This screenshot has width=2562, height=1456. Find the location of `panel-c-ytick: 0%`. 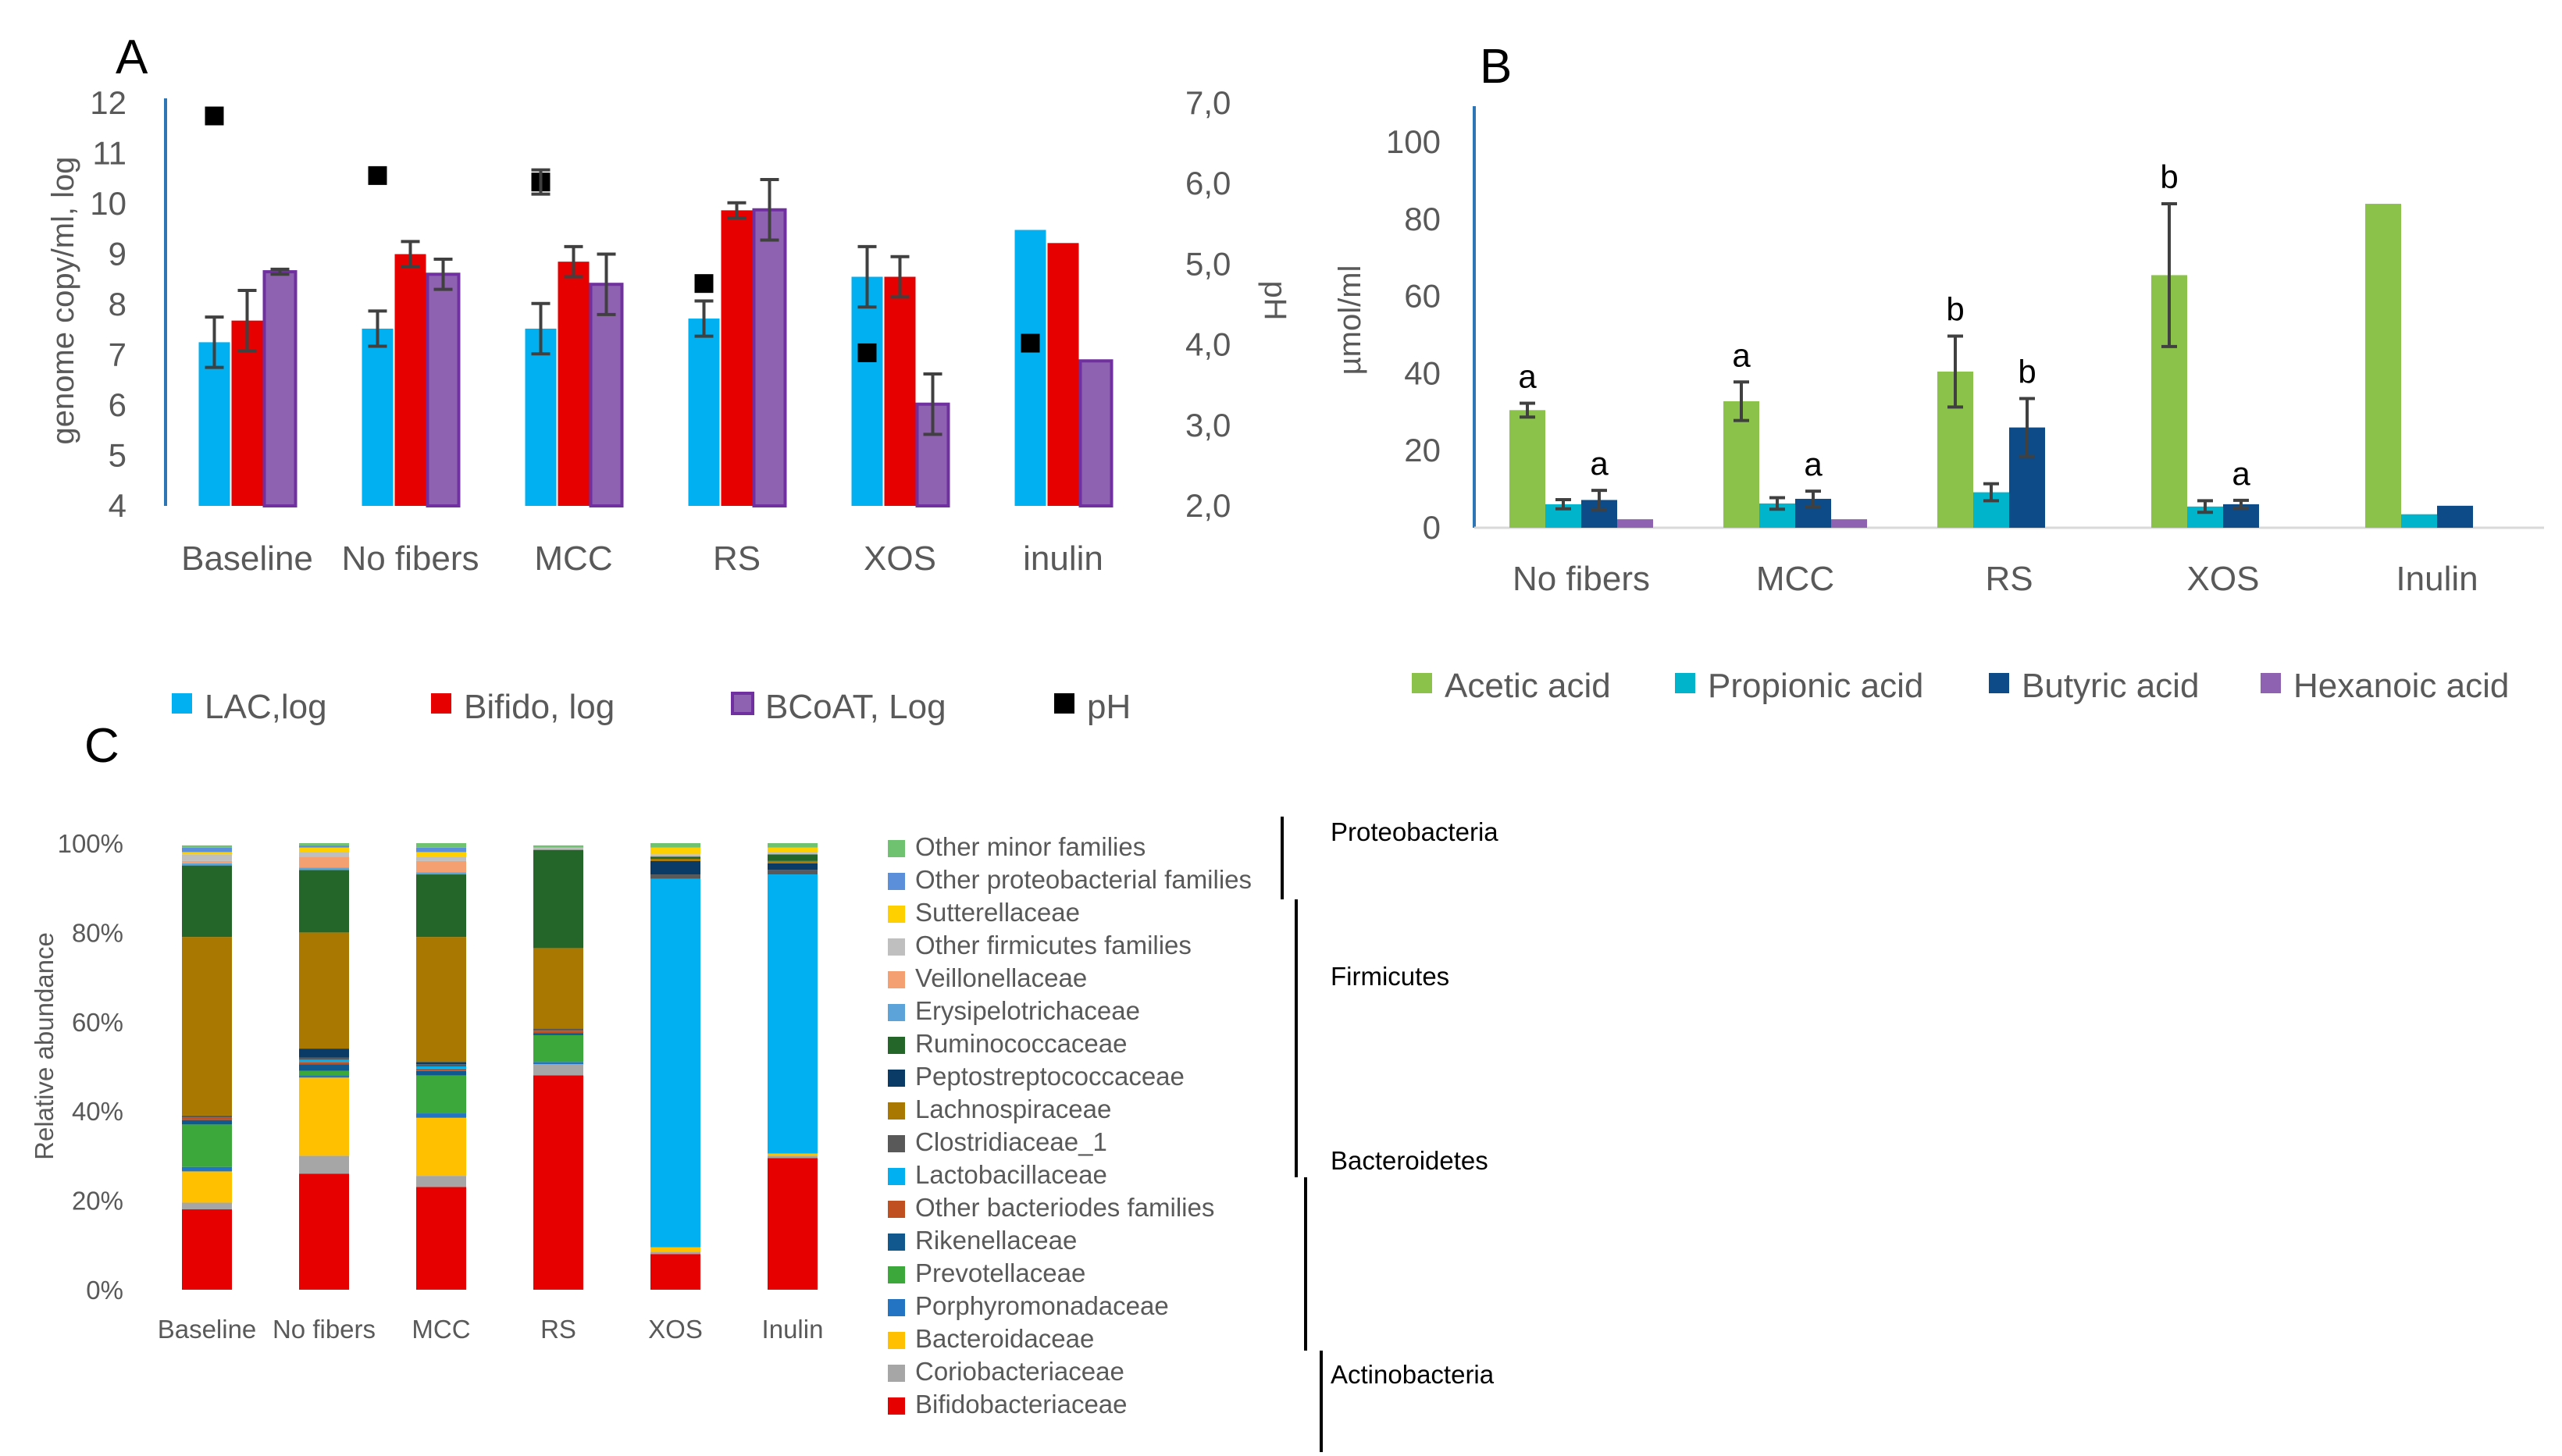

panel-c-ytick: 0% is located at coordinates (105, 1290).